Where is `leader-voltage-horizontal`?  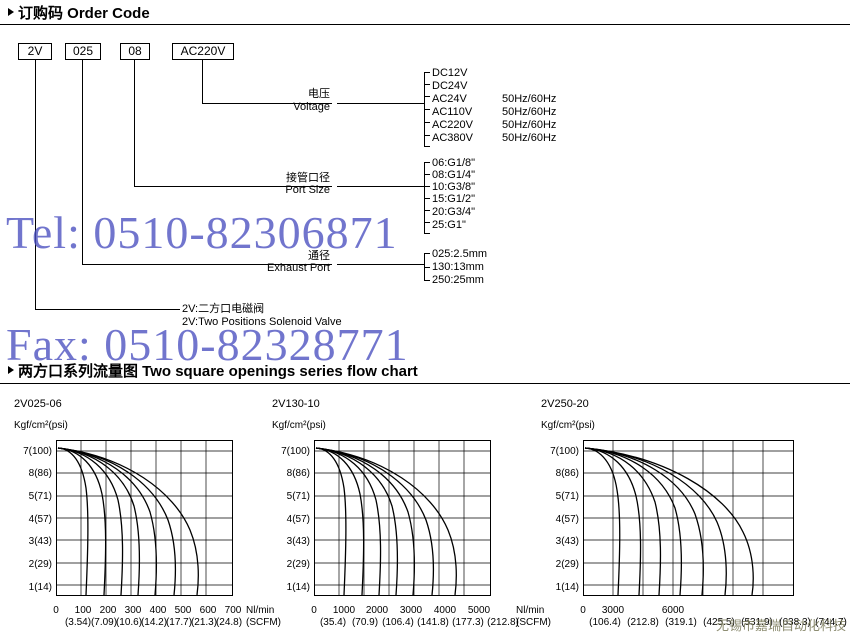 leader-voltage-horizontal is located at coordinates (267, 103).